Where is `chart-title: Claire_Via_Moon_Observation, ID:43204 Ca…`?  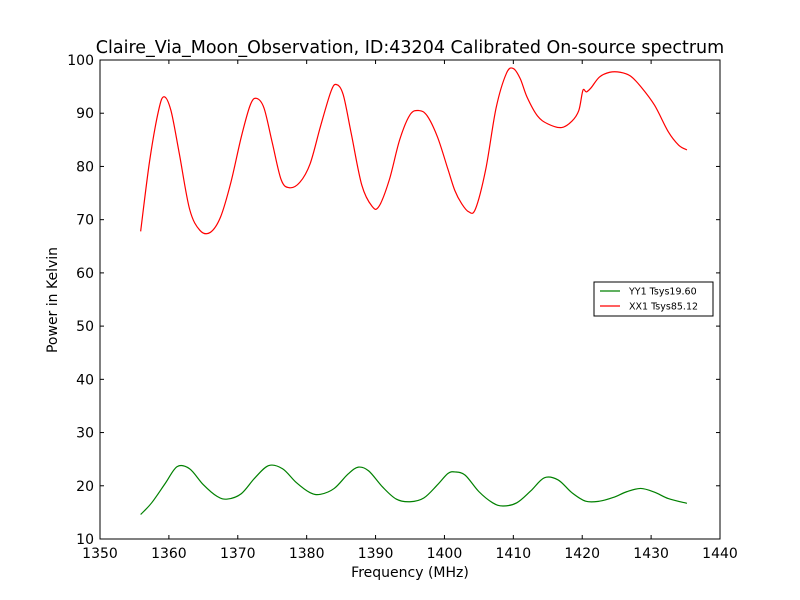 chart-title: Claire_Via_Moon_Observation, ID:43204 Ca… is located at coordinates (410, 48).